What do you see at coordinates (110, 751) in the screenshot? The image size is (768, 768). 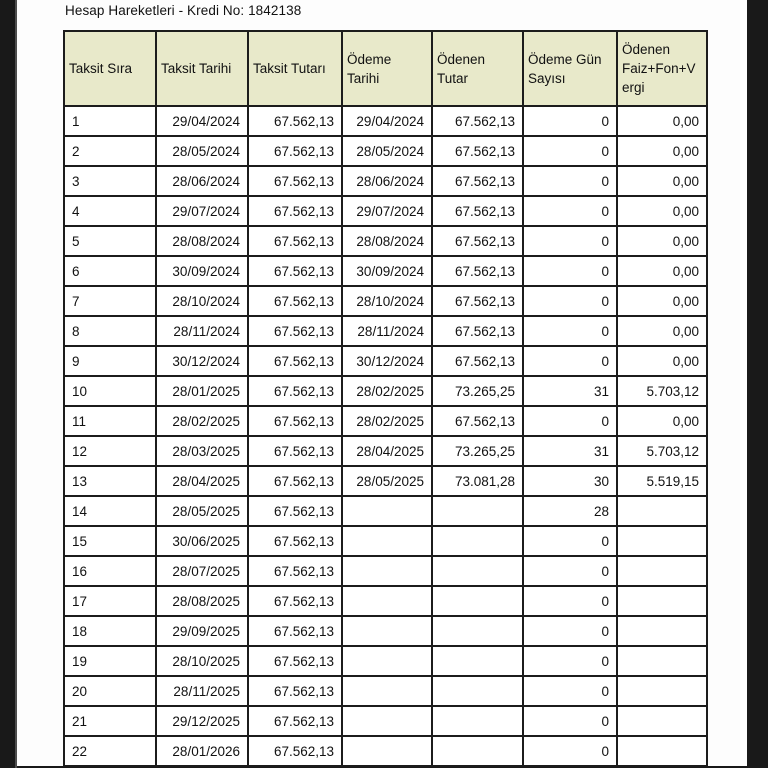 I see `cell-taksit-sira: 22` at bounding box center [110, 751].